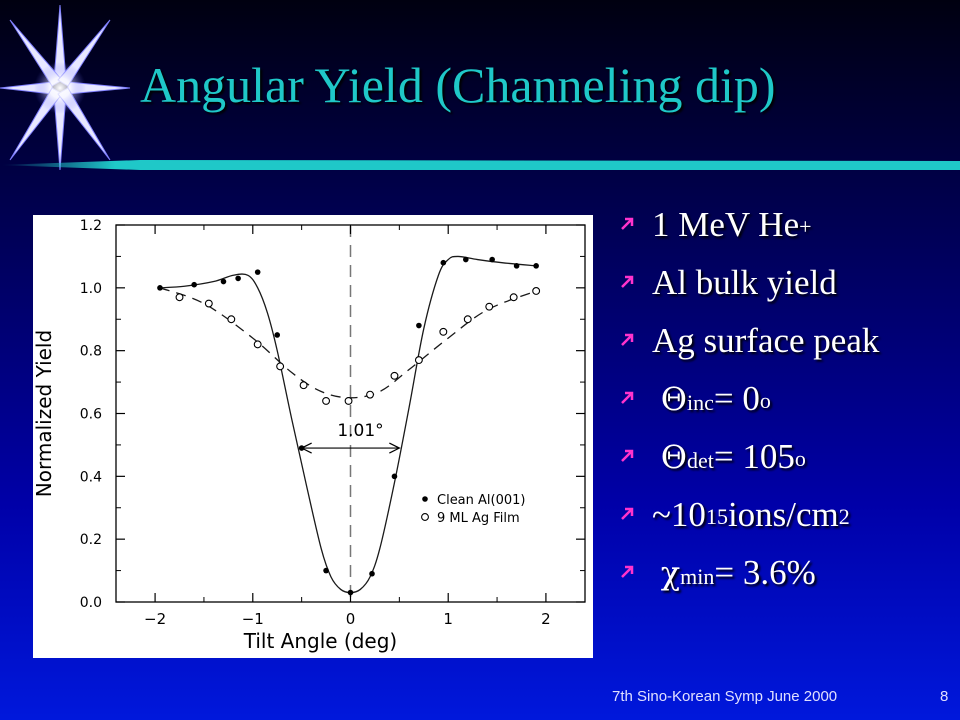  I want to click on fwhm-label: 1.01°, so click(360, 431).